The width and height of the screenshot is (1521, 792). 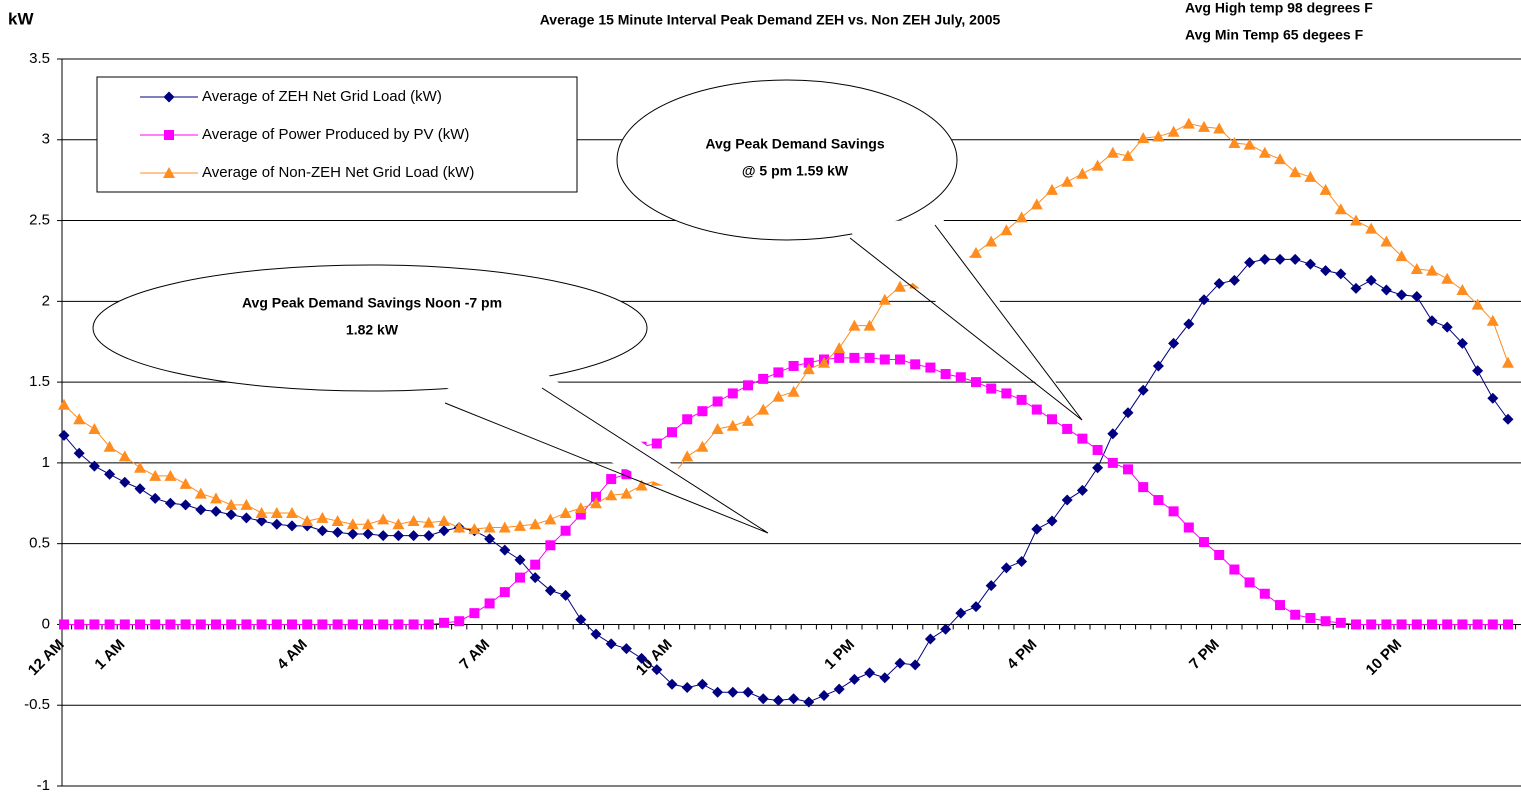 I want to click on callout-text: 1.82 kW, so click(x=372, y=330).